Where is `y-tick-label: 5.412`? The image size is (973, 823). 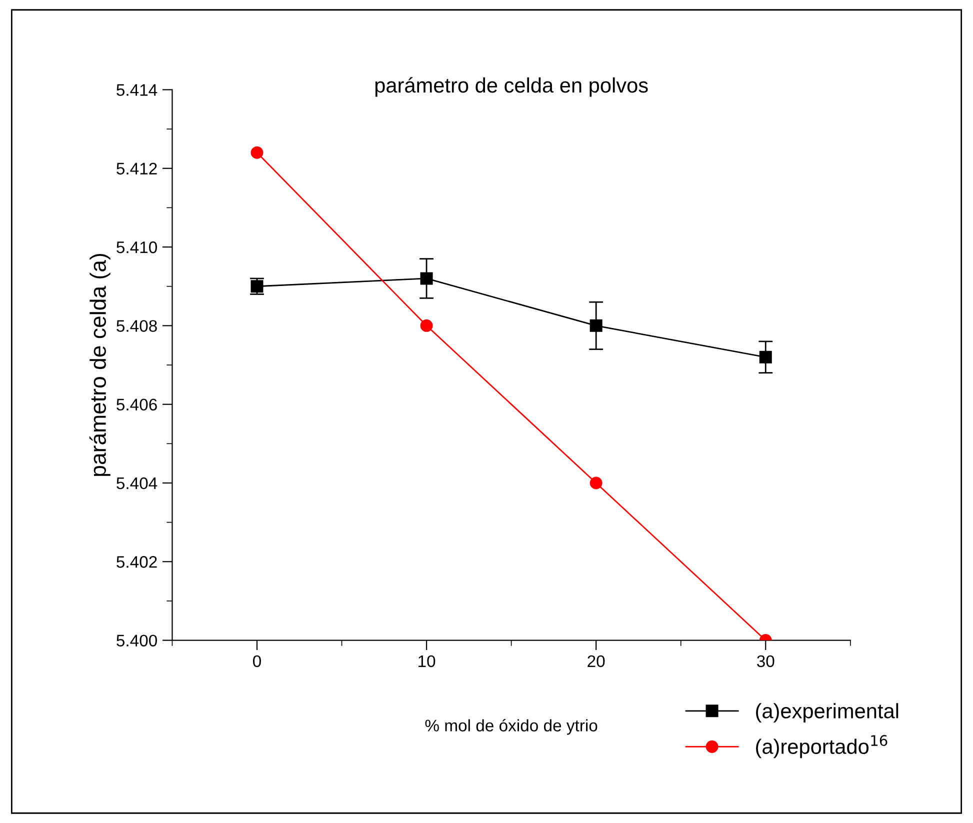
y-tick-label: 5.412 is located at coordinates (136, 168).